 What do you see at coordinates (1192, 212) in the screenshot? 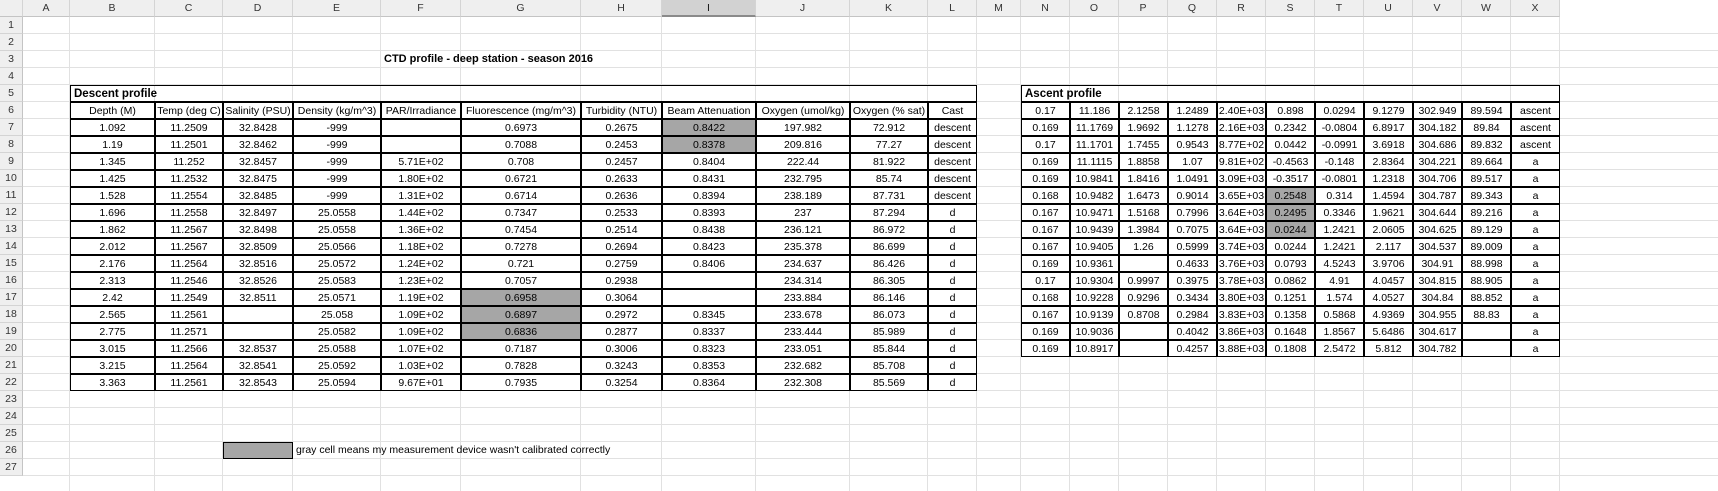
I see `ascent-data-cell: 0.7996` at bounding box center [1192, 212].